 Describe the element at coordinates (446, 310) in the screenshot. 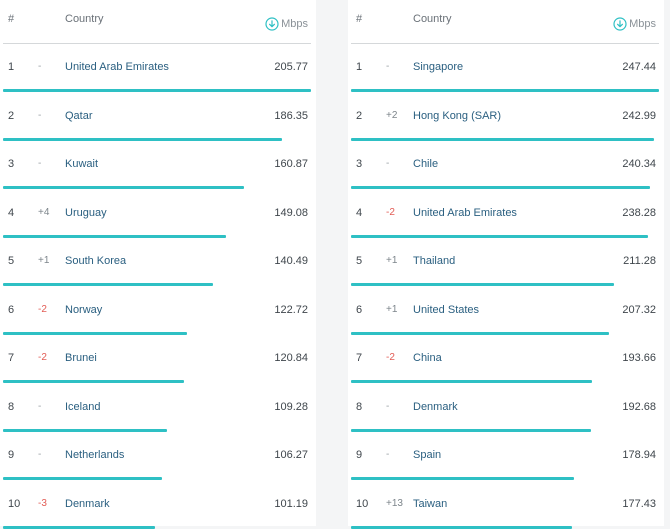

I see `country-link: United States` at that location.